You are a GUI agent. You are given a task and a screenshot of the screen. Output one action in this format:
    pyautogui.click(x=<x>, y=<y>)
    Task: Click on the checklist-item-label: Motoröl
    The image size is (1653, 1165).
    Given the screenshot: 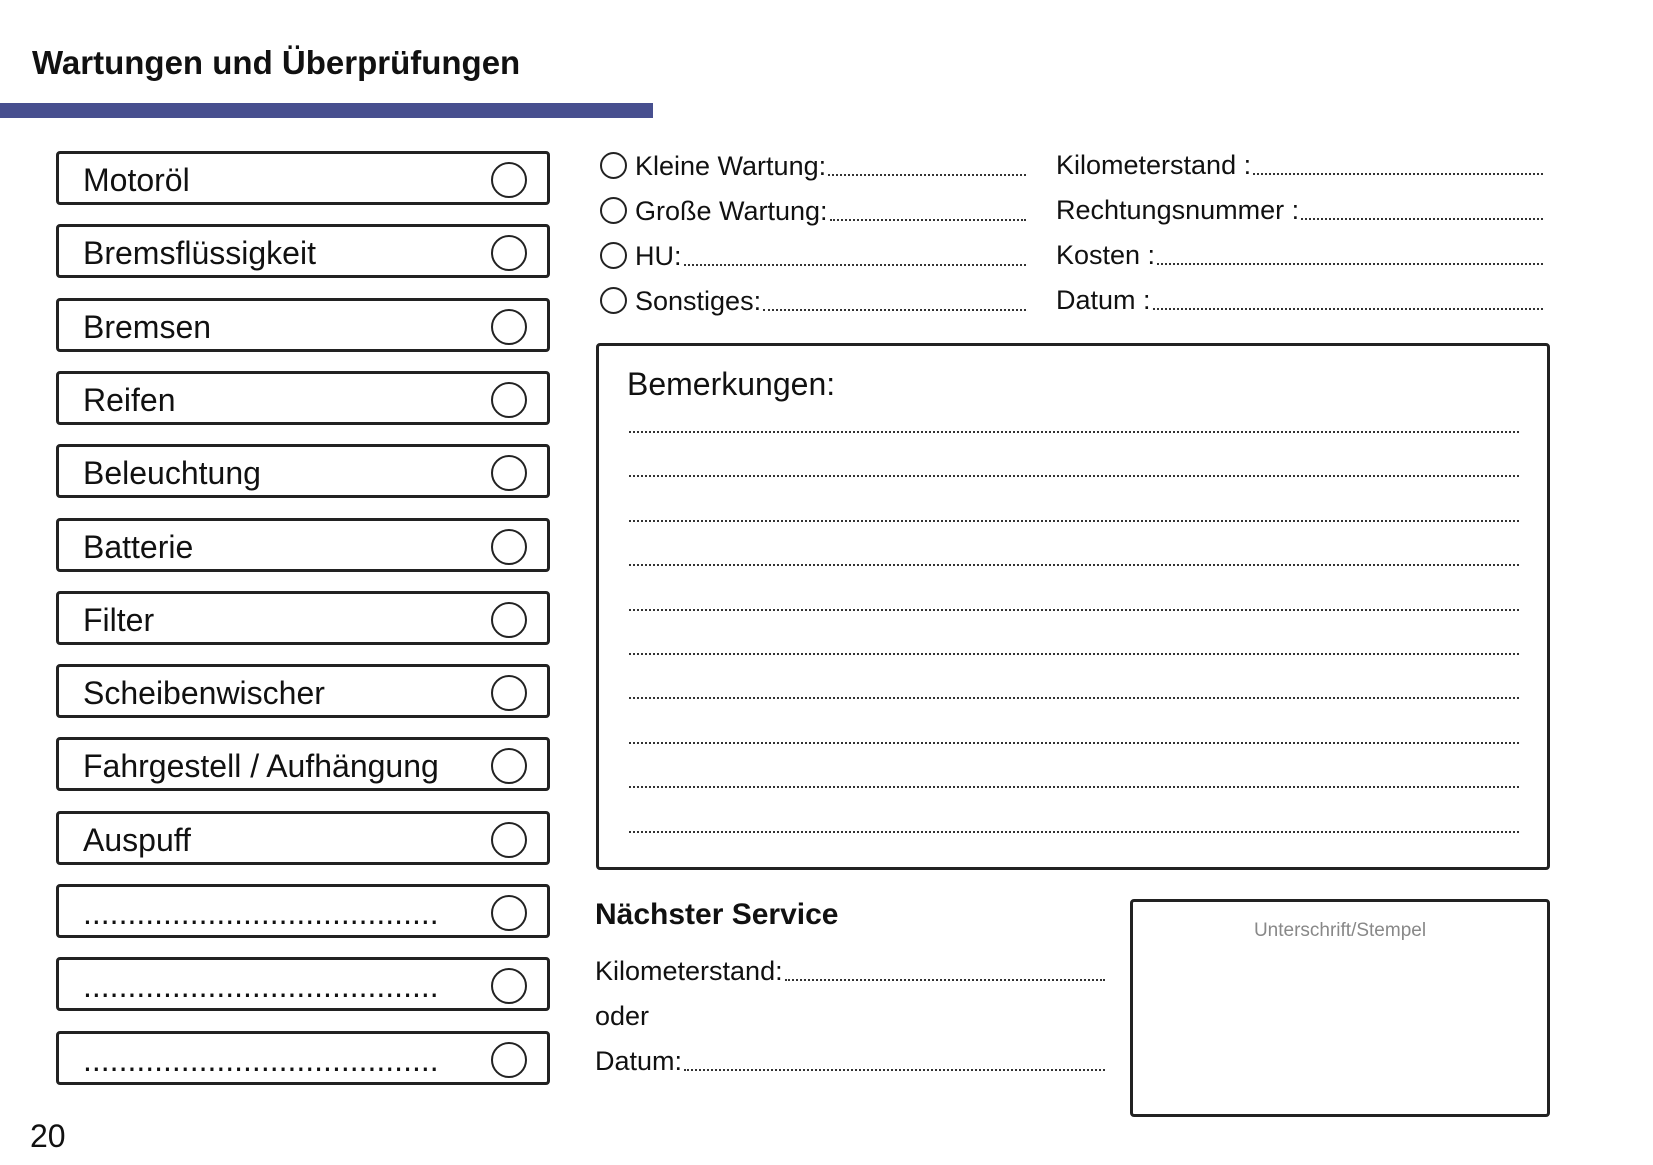 What is the action you would take?
    pyautogui.click(x=136, y=180)
    